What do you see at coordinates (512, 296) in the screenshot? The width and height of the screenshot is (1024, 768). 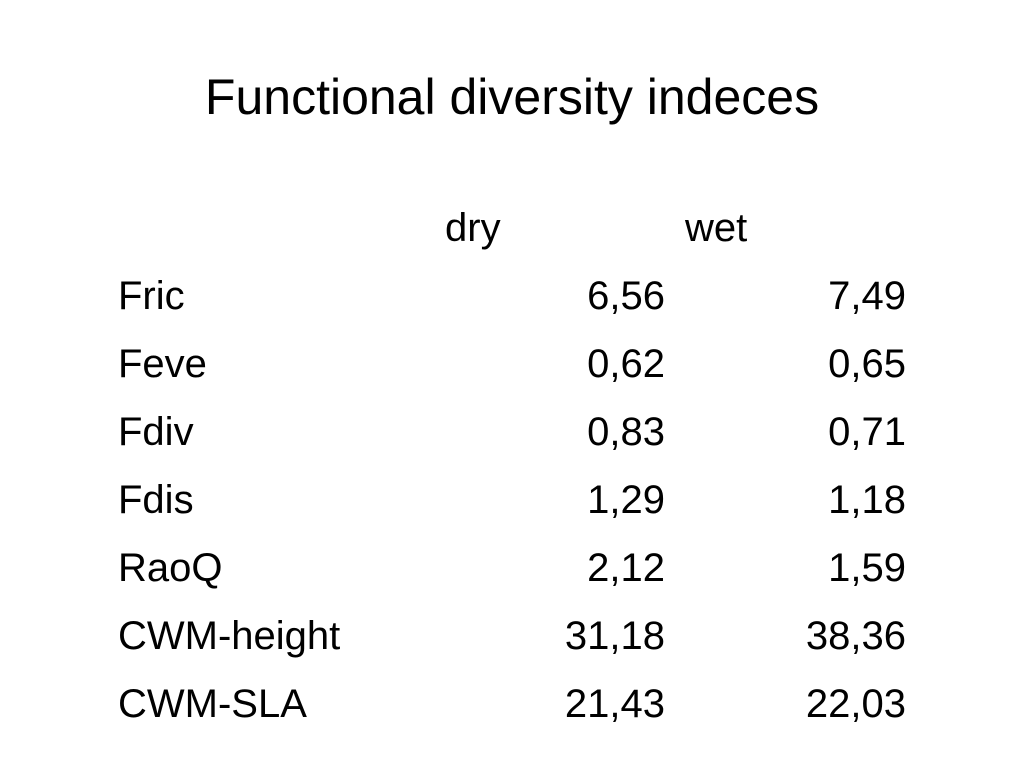 I see `table-row: Fric 6,56 7,49` at bounding box center [512, 296].